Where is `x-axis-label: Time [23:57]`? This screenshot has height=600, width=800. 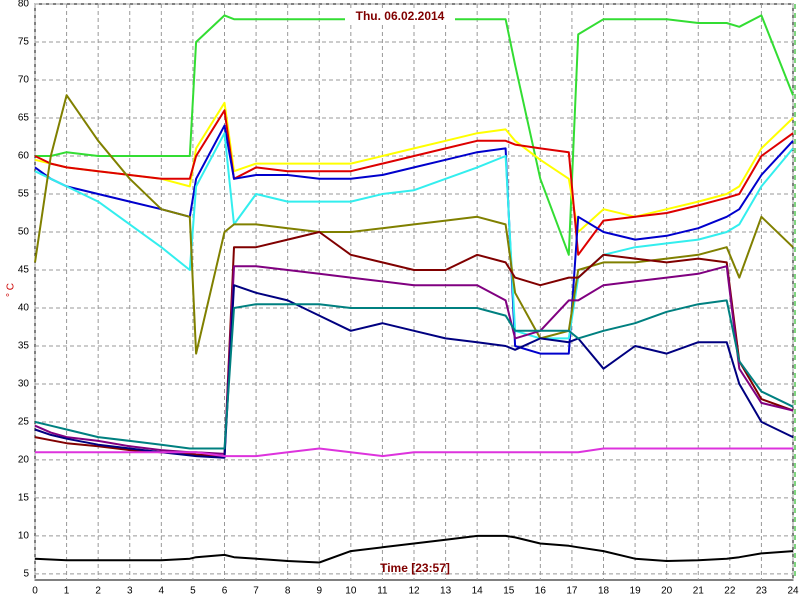 x-axis-label: Time [23:57] is located at coordinates (415, 568).